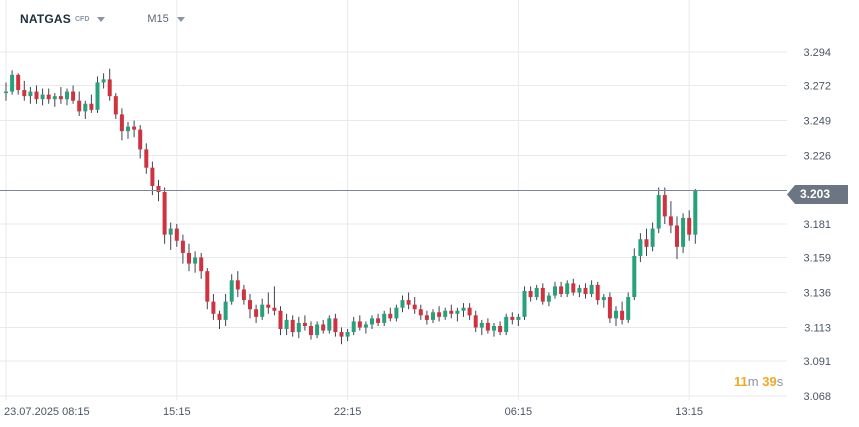 Image resolution: width=859 pixels, height=427 pixels. I want to click on x-tick-label: 23.07.2025 08:15, so click(47, 412).